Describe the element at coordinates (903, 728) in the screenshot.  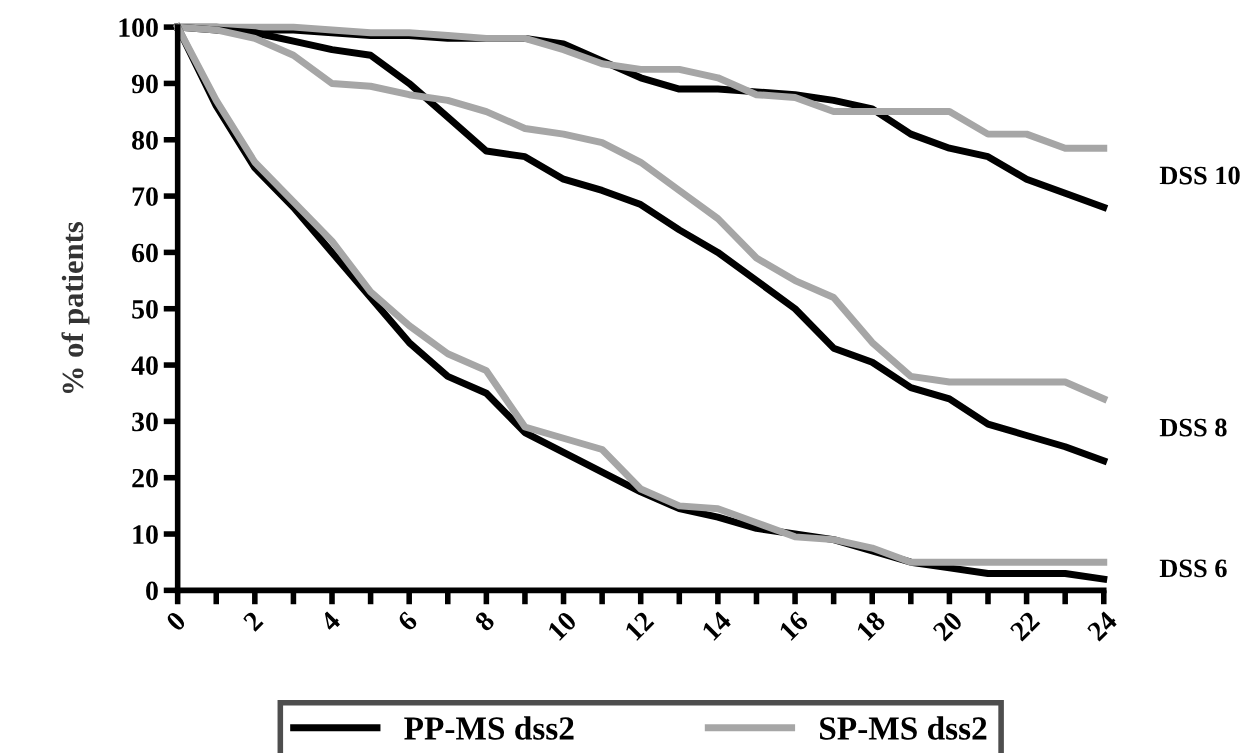
I see `legend-label: SP-MS dss2` at that location.